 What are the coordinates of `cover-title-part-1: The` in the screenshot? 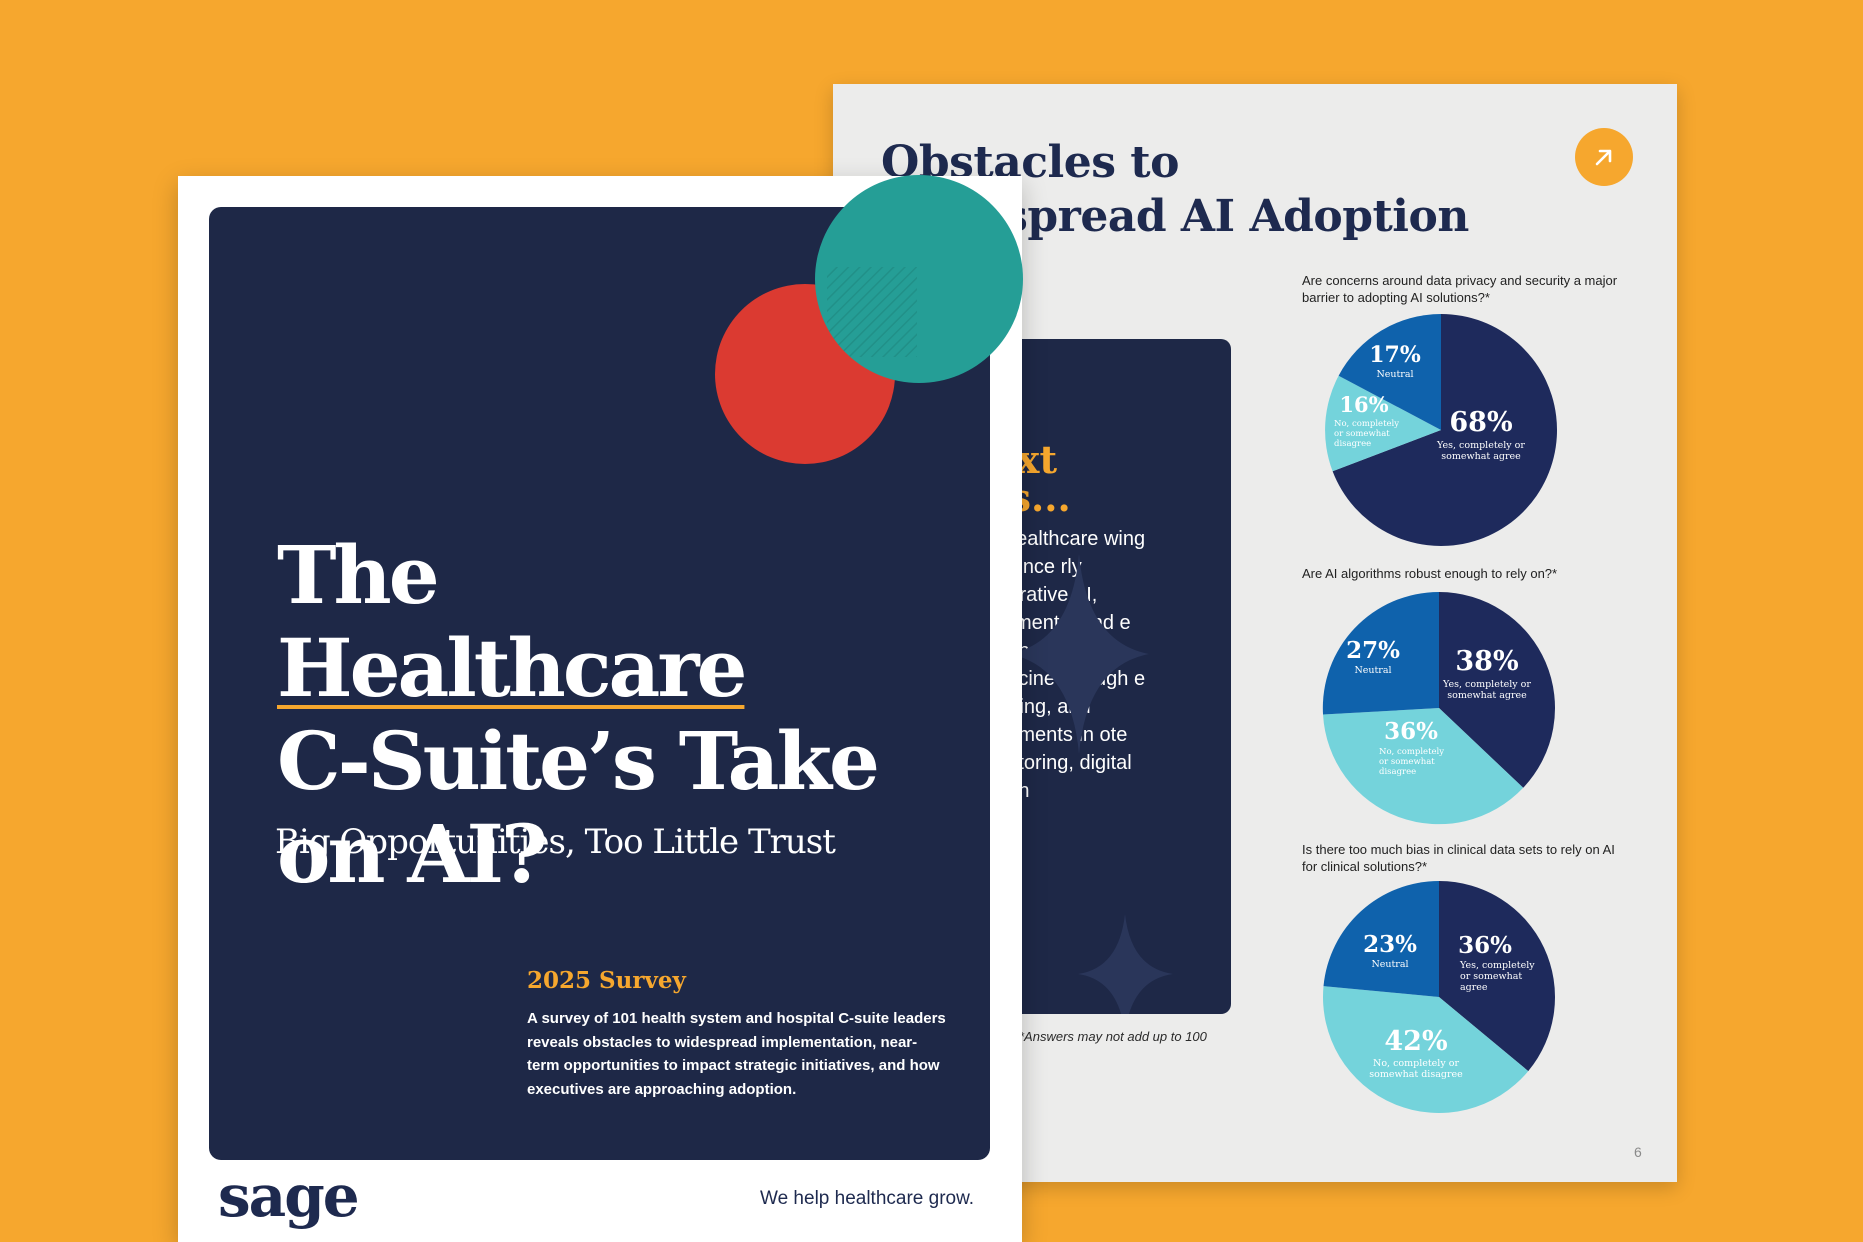 It's located at (358, 575).